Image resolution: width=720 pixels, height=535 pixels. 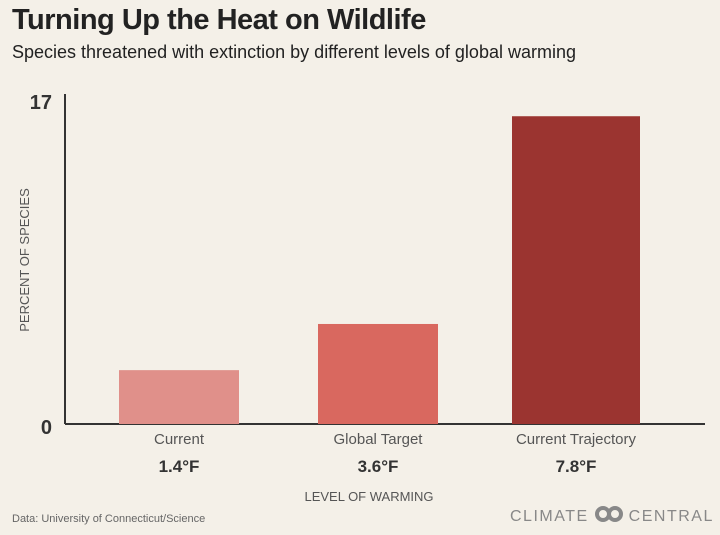 I want to click on y-tick-label: 17, so click(x=41, y=103).